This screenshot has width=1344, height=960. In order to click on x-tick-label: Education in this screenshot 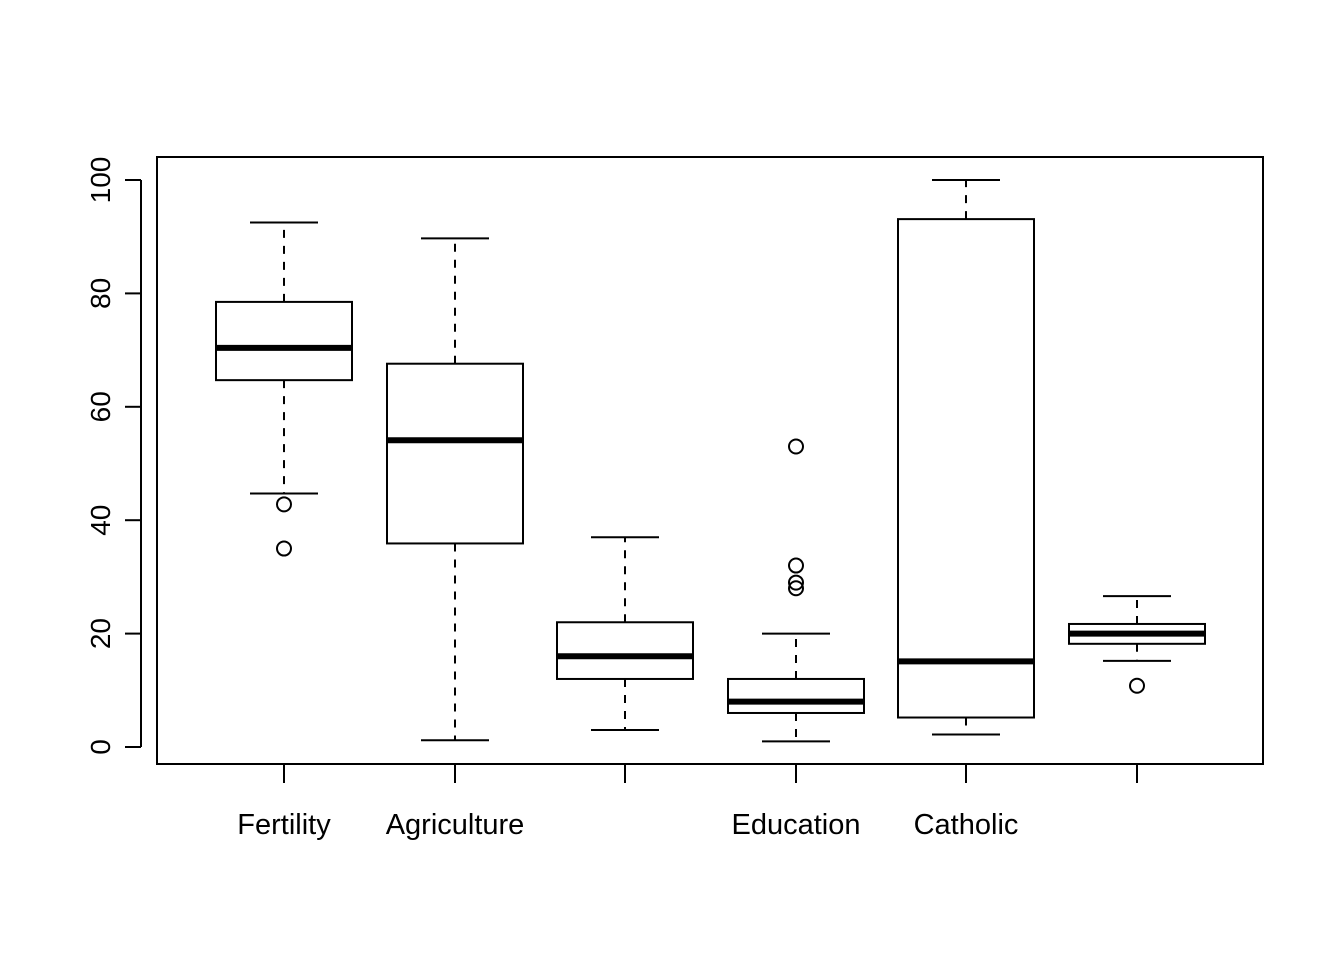, I will do `click(796, 825)`.